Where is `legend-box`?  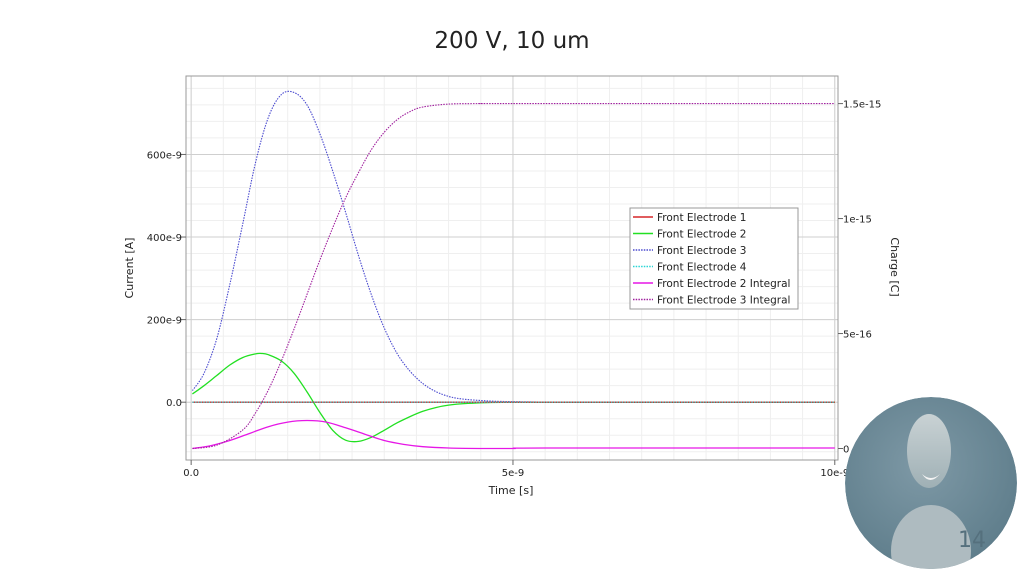
legend-box is located at coordinates (714, 258).